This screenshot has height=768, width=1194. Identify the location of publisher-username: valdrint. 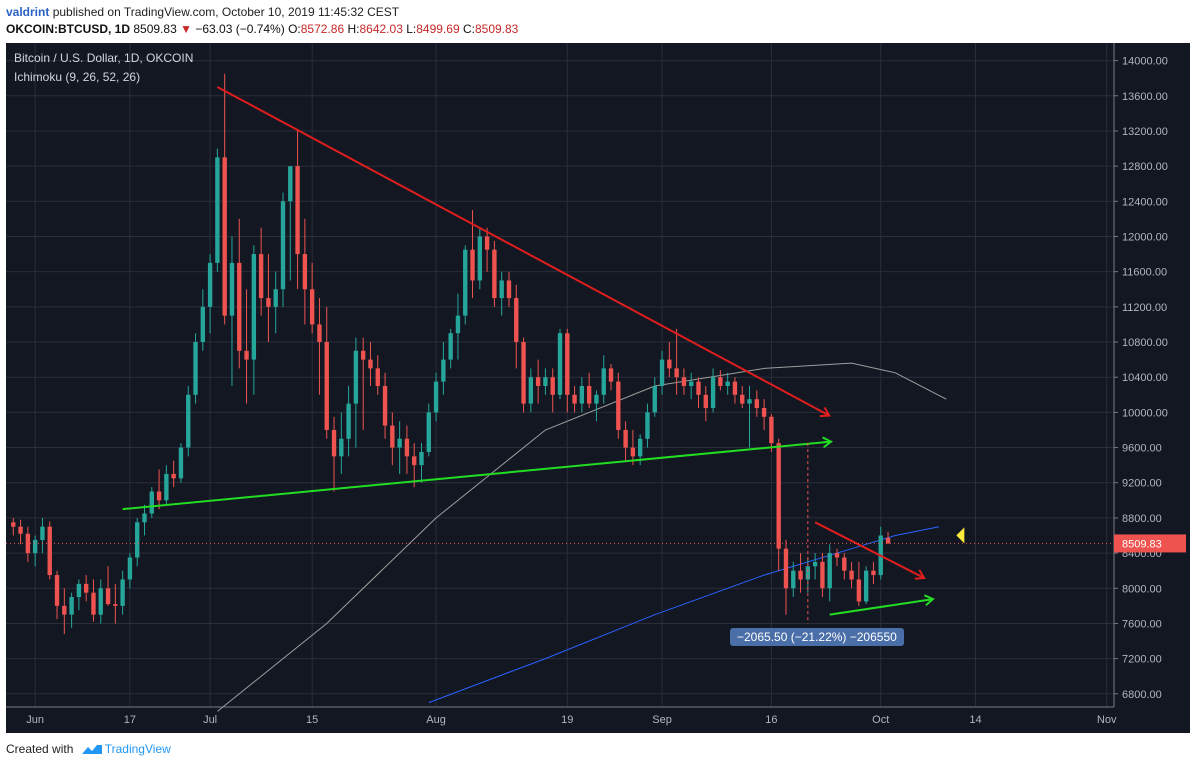
(28, 12).